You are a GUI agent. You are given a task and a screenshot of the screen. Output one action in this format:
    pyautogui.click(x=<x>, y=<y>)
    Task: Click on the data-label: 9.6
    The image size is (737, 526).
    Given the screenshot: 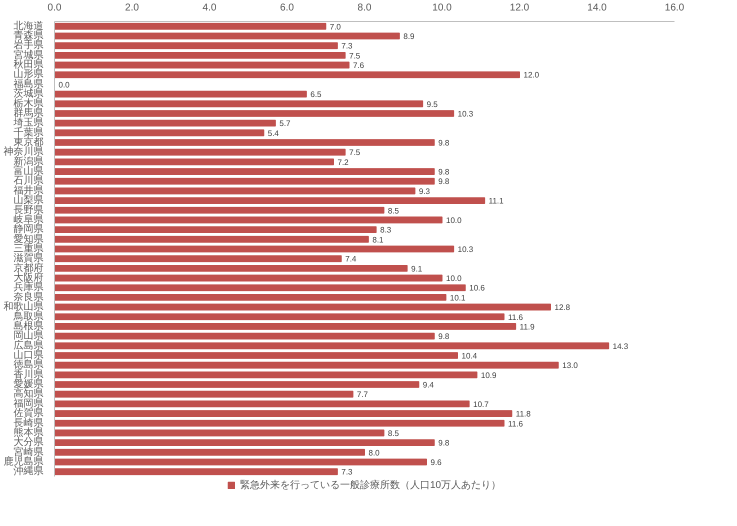 What is the action you would take?
    pyautogui.click(x=436, y=462)
    